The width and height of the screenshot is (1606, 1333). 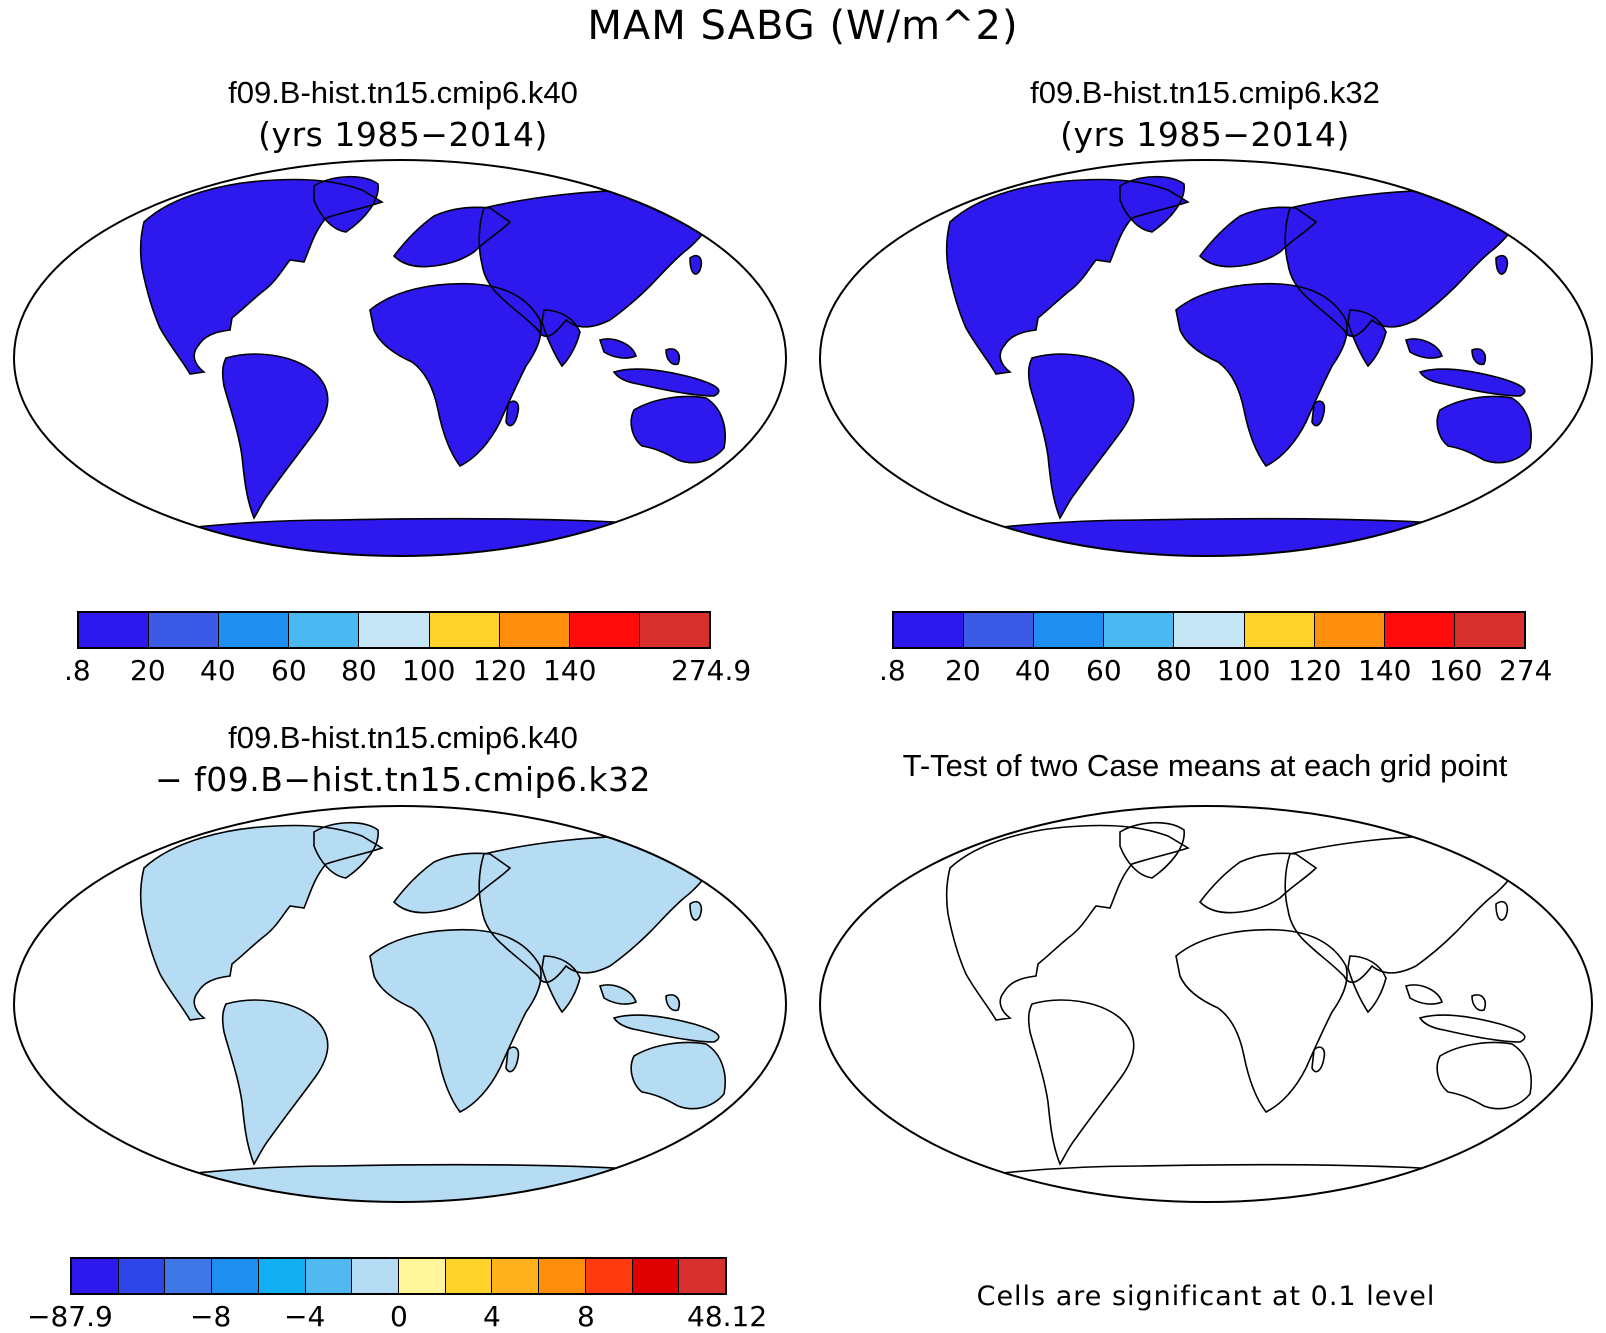 What do you see at coordinates (1526, 670) in the screenshot?
I see `colorbar-tick-label: 274` at bounding box center [1526, 670].